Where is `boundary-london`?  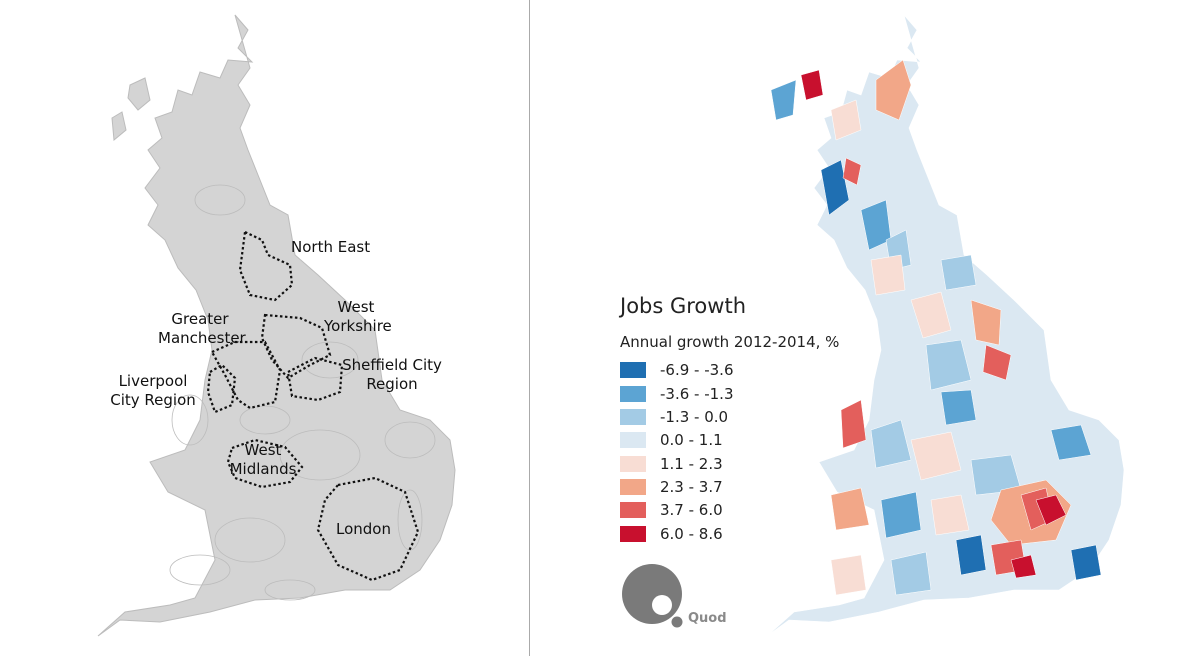
boundary-london is located at coordinates (368, 529).